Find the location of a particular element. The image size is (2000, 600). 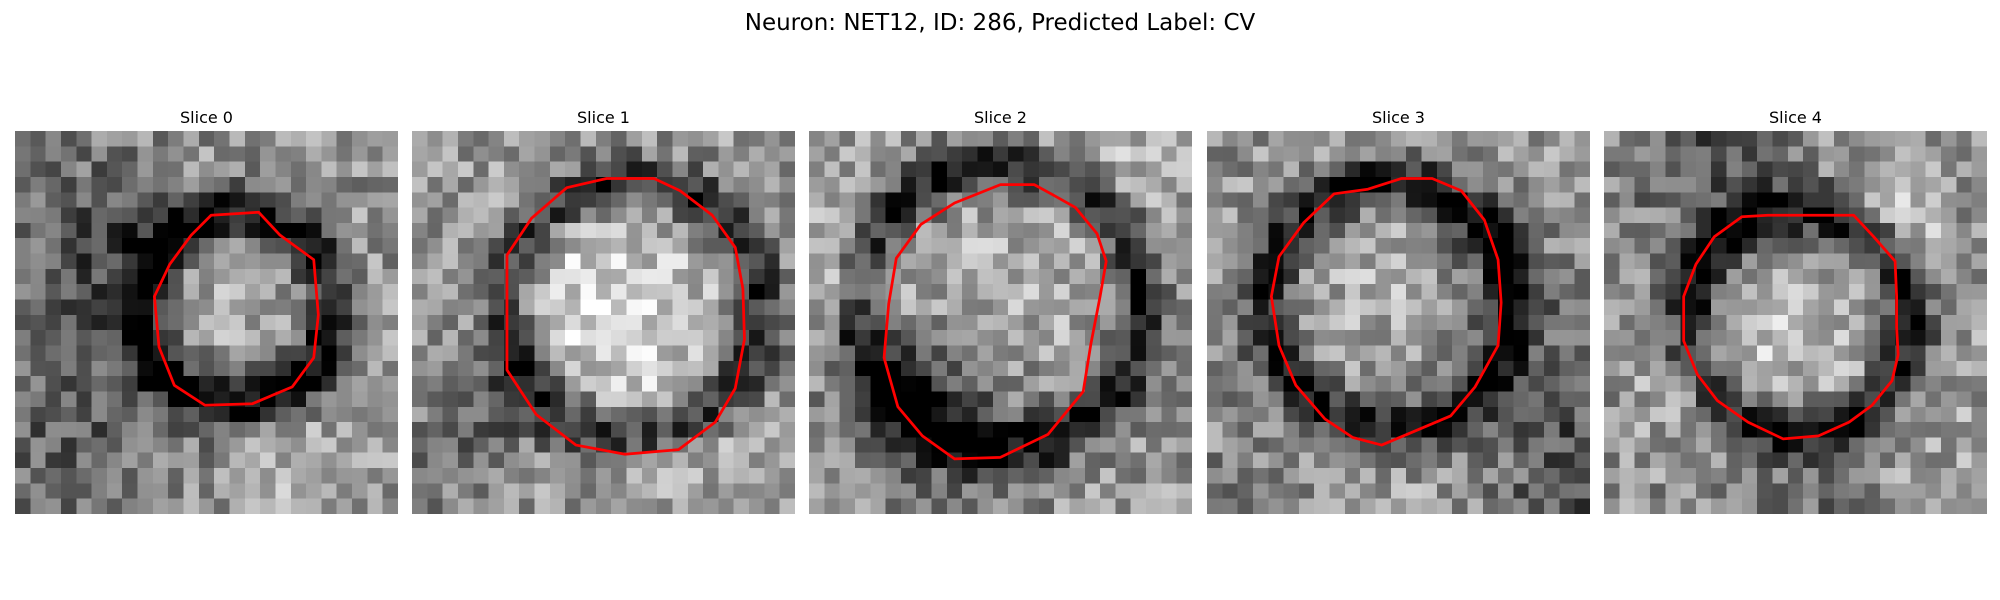

slice-panel-0: Slice 0 is located at coordinates (206, 311).